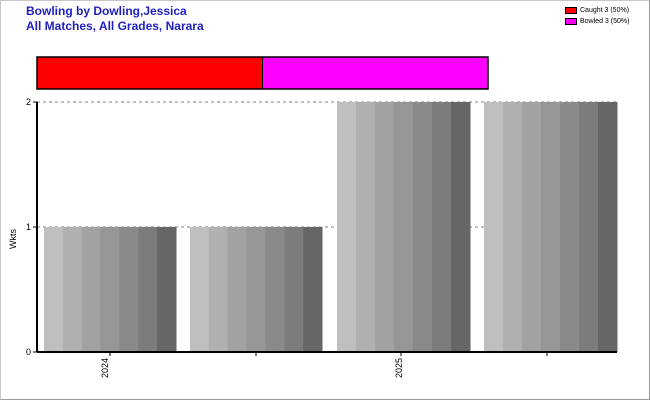 This screenshot has width=650, height=400. I want to click on x-tick-label-2024: 2024, so click(105, 368).